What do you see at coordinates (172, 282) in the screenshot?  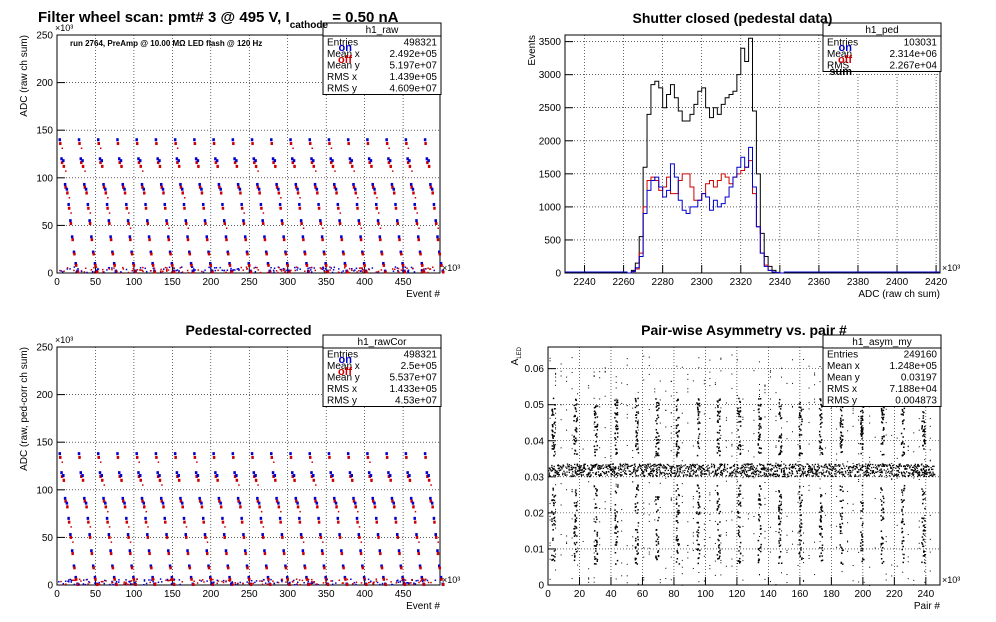 I see `x-tick-label: 150` at bounding box center [172, 282].